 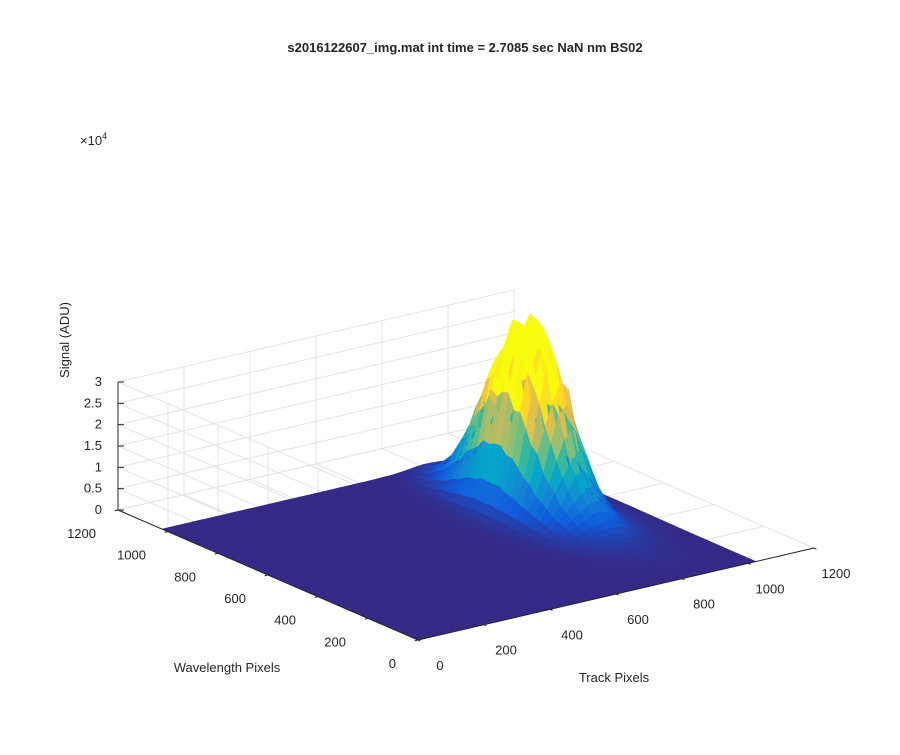 What do you see at coordinates (93, 488) in the screenshot?
I see `z-tick-label: 0.5` at bounding box center [93, 488].